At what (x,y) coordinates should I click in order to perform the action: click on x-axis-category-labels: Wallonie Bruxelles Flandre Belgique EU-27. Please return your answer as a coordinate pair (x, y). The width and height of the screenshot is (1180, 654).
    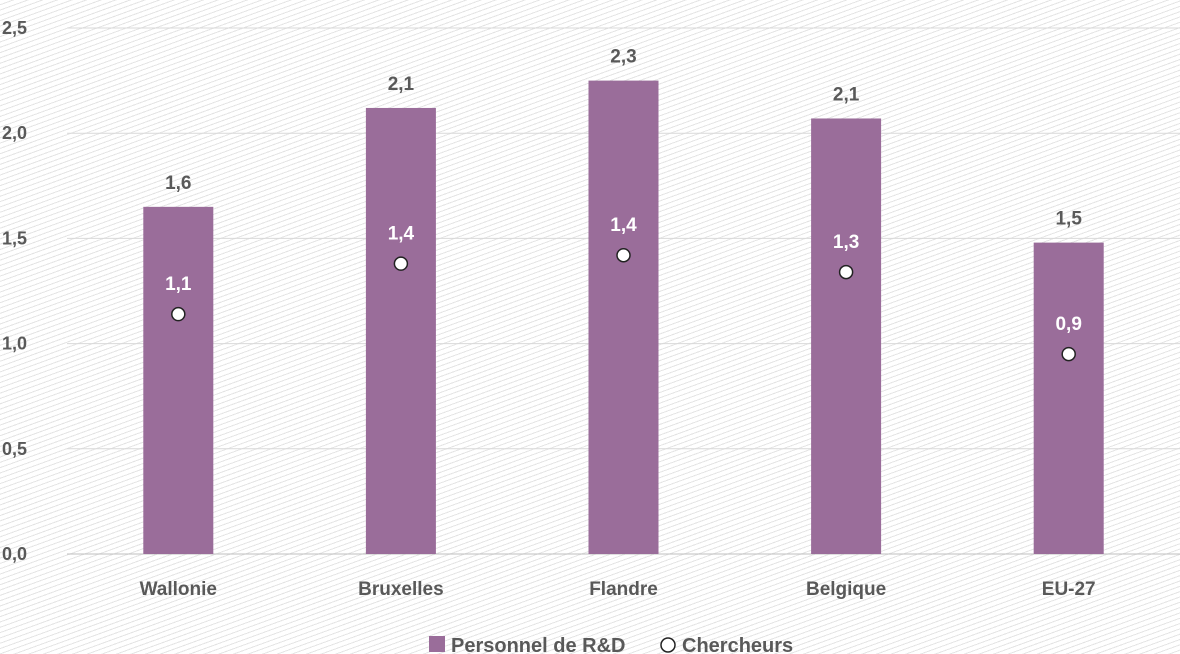
    Looking at the image, I should click on (618, 589).